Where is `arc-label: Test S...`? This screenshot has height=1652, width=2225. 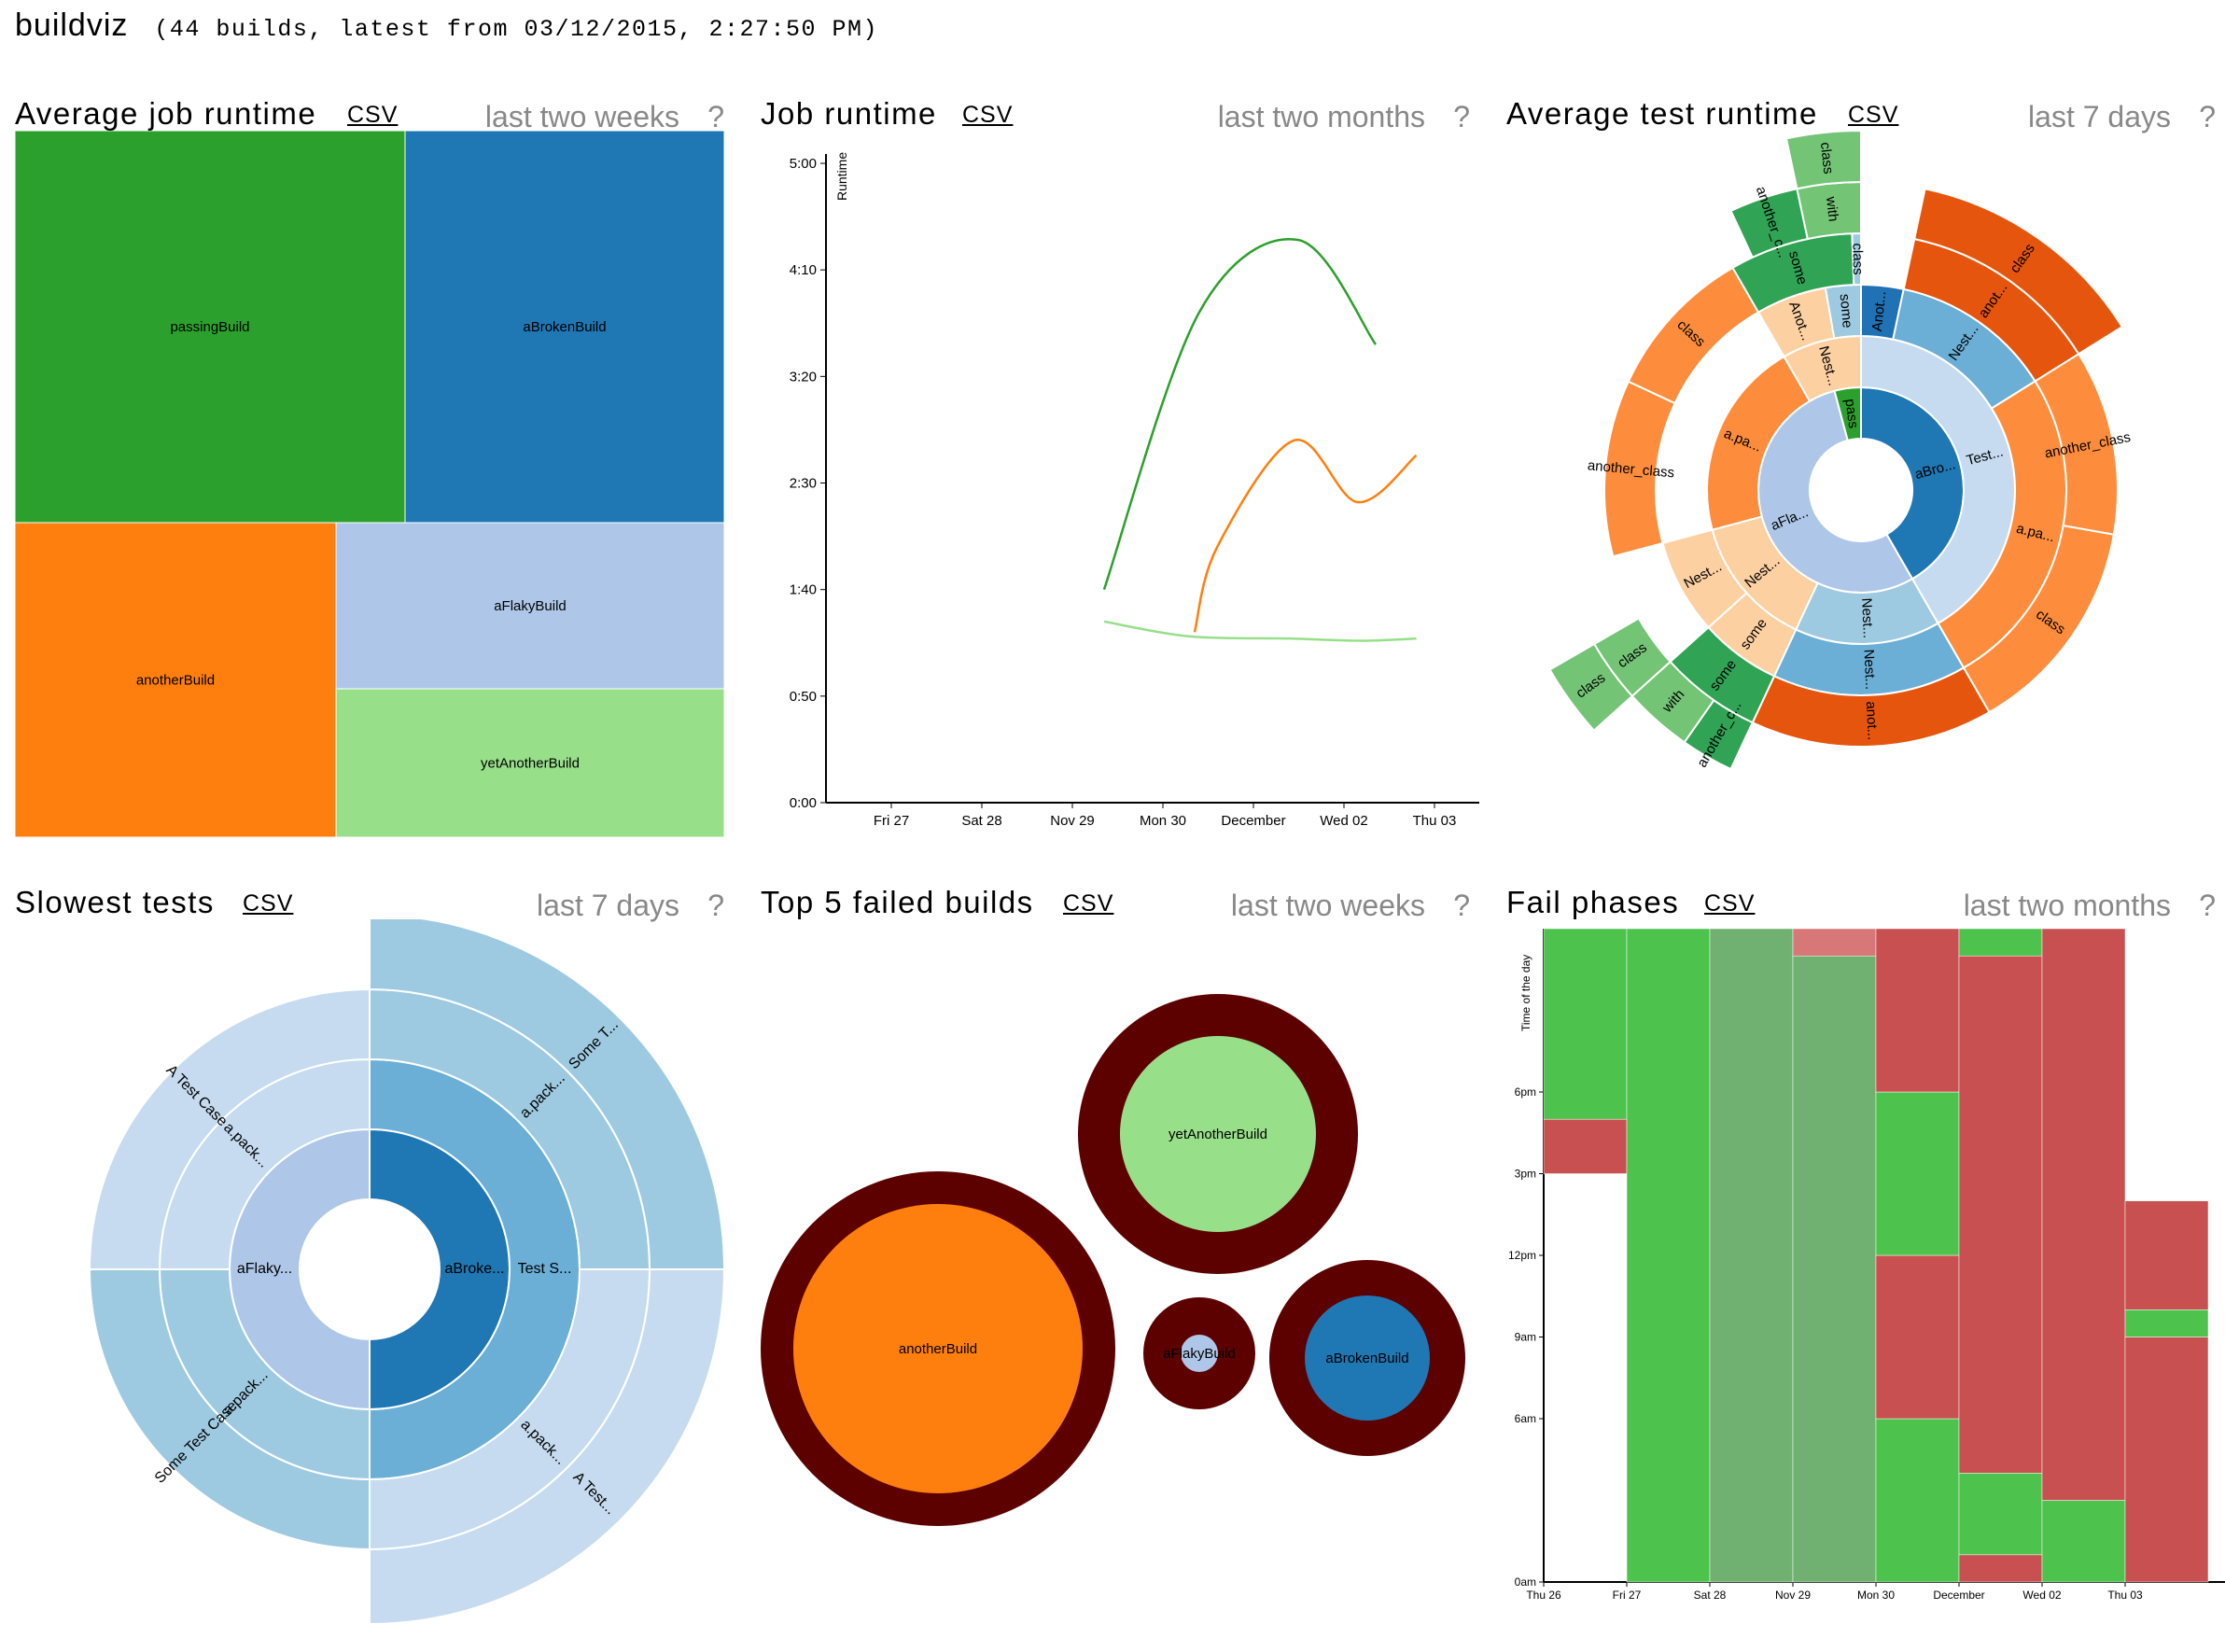
arc-label: Test S... is located at coordinates (545, 1269).